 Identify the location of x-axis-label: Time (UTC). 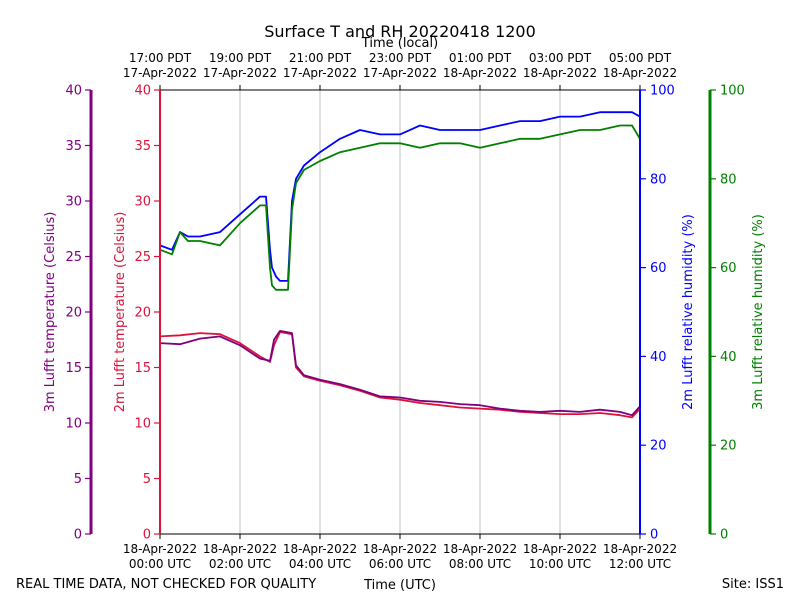
(399, 585).